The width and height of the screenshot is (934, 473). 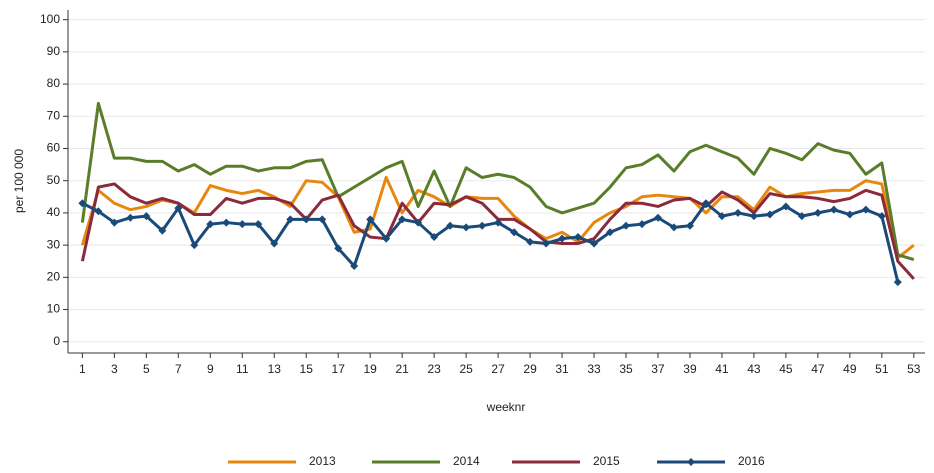 I want to click on x-tick-label: 35, so click(x=626, y=369).